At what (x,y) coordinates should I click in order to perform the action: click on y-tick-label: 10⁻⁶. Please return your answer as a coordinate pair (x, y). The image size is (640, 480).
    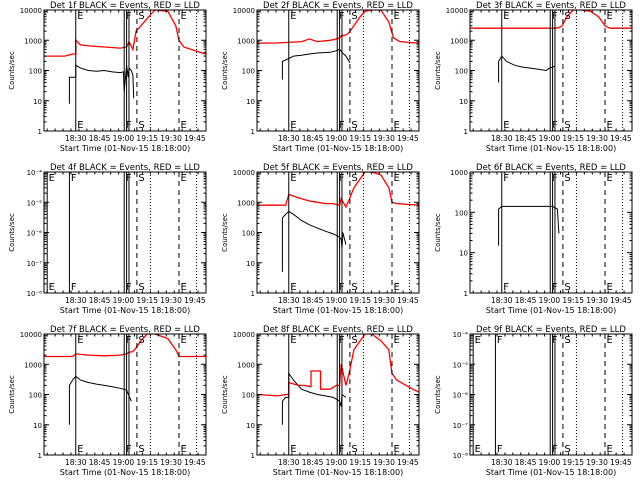
    Looking at the image, I should click on (461, 396).